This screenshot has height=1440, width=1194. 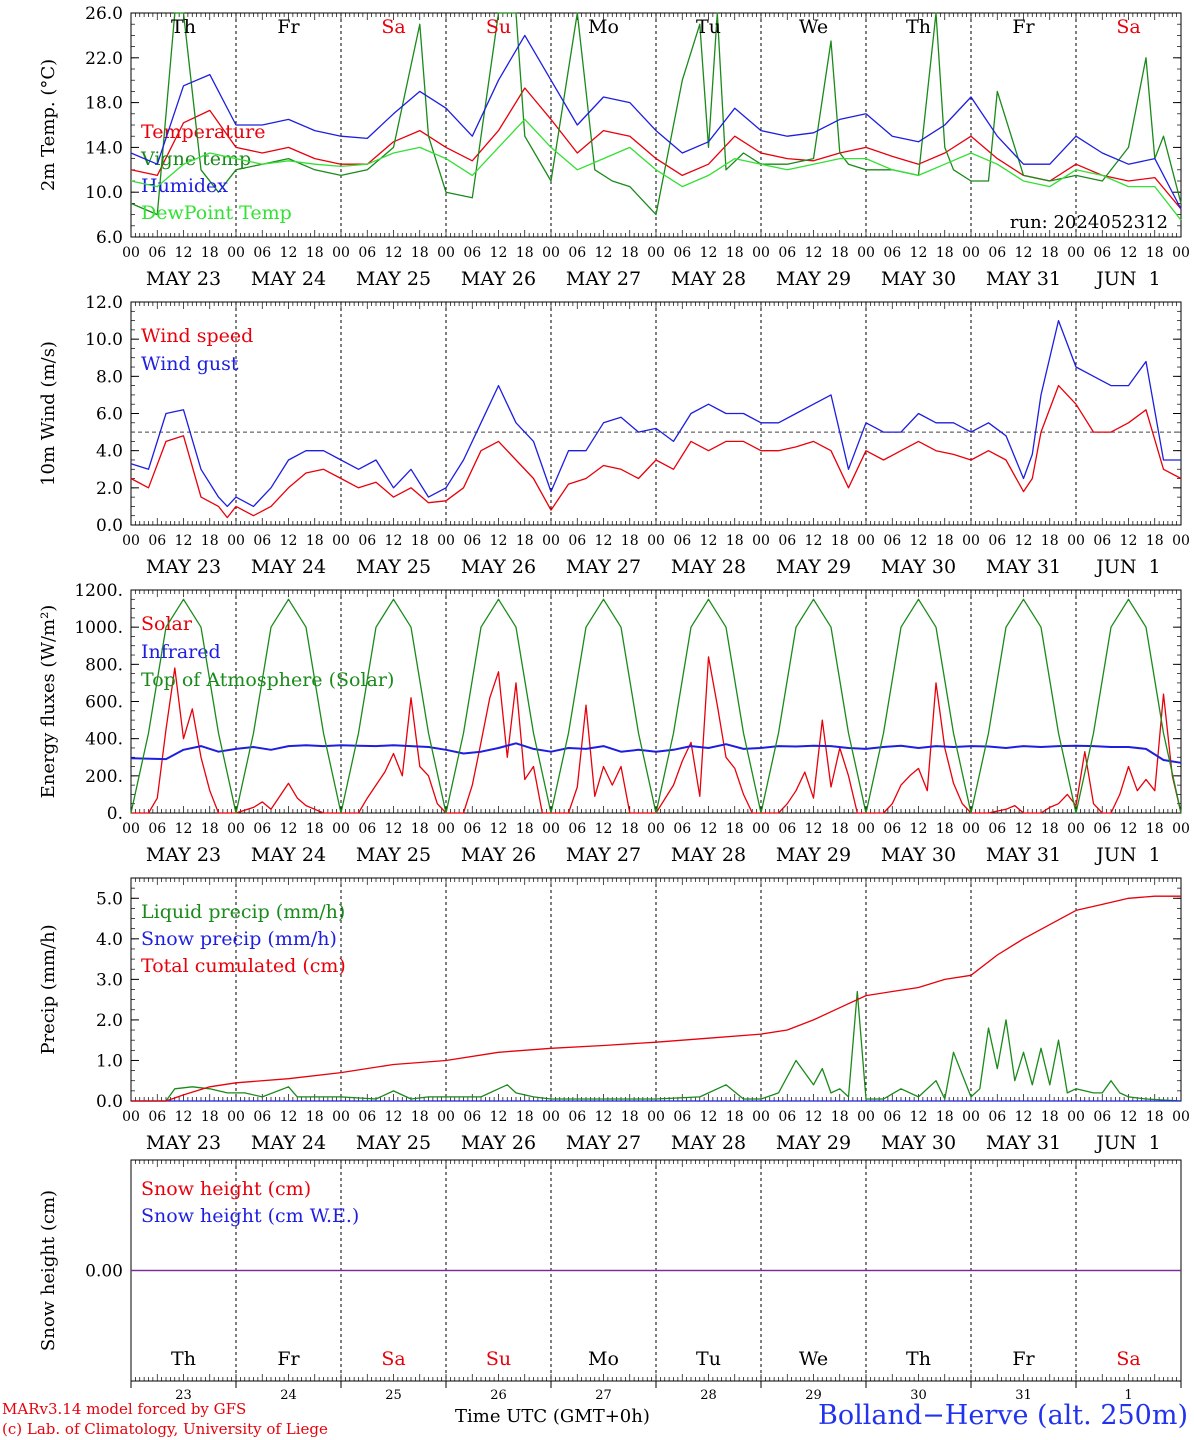 What do you see at coordinates (498, 1359) in the screenshot?
I see `weekday-label: Su` at bounding box center [498, 1359].